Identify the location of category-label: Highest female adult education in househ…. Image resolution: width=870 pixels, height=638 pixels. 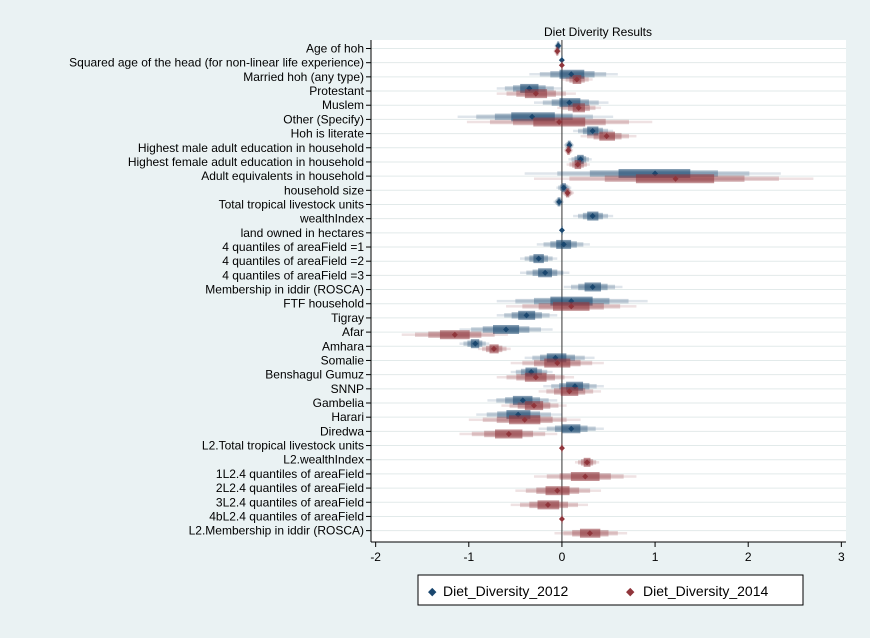
(246, 162).